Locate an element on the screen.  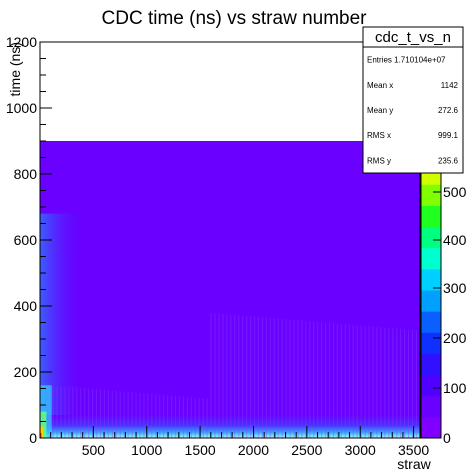
y-tick-label: 1000 is located at coordinates (21, 108).